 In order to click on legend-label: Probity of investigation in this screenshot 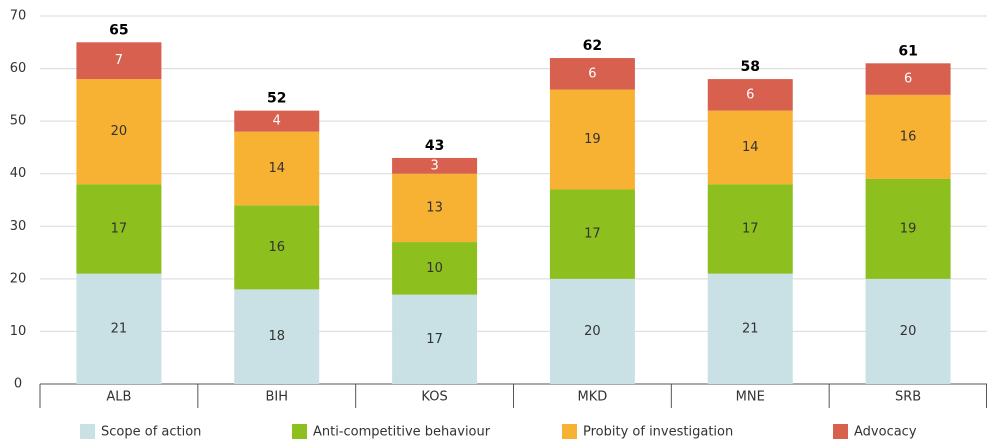, I will do `click(658, 432)`.